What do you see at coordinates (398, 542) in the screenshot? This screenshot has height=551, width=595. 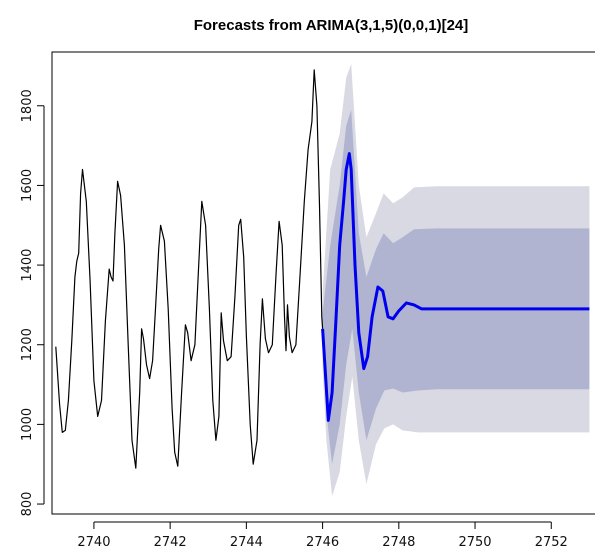 I see `x-tick-label: 2748` at bounding box center [398, 542].